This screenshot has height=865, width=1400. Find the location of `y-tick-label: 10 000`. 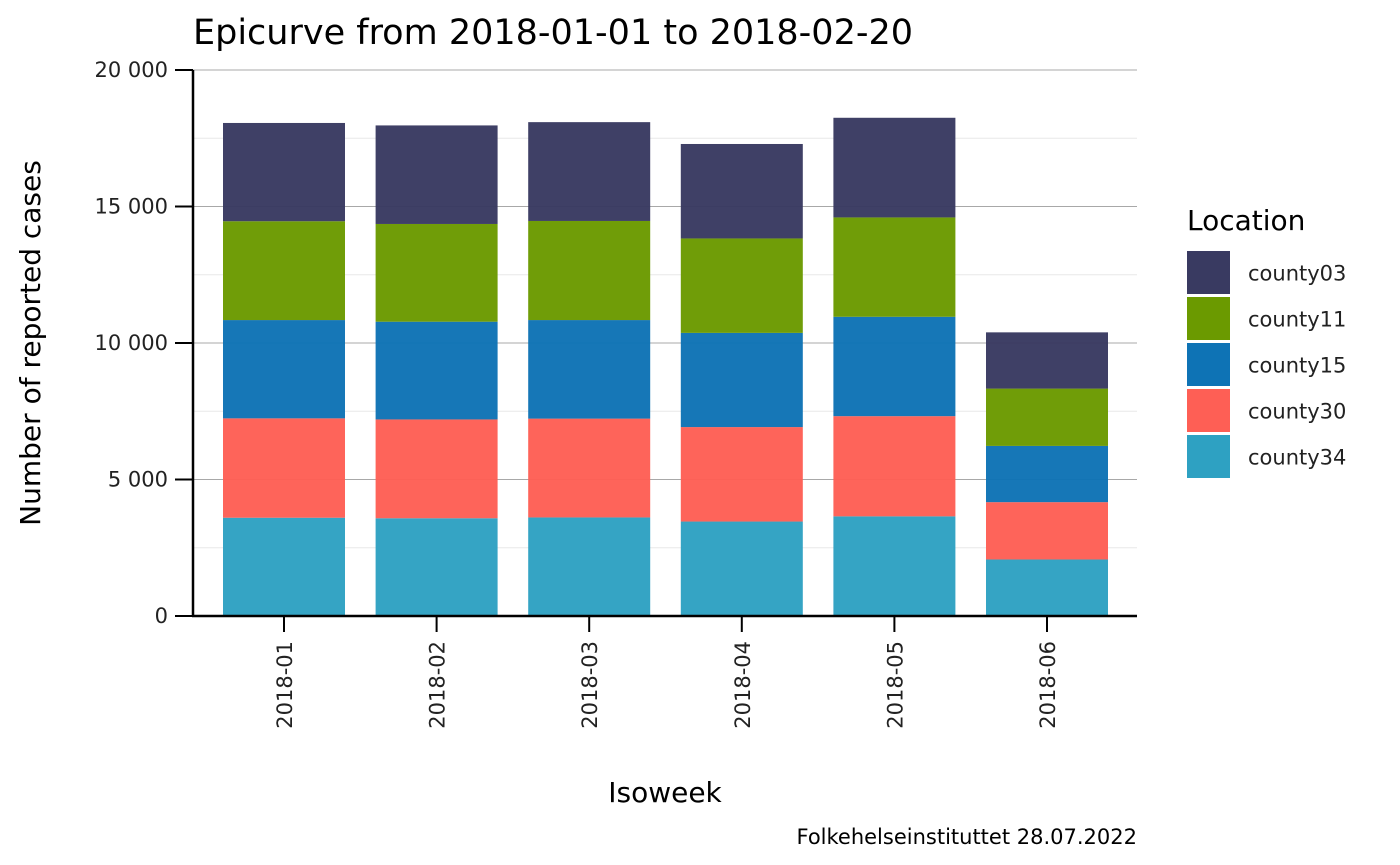

y-tick-label: 10 000 is located at coordinates (131, 343).